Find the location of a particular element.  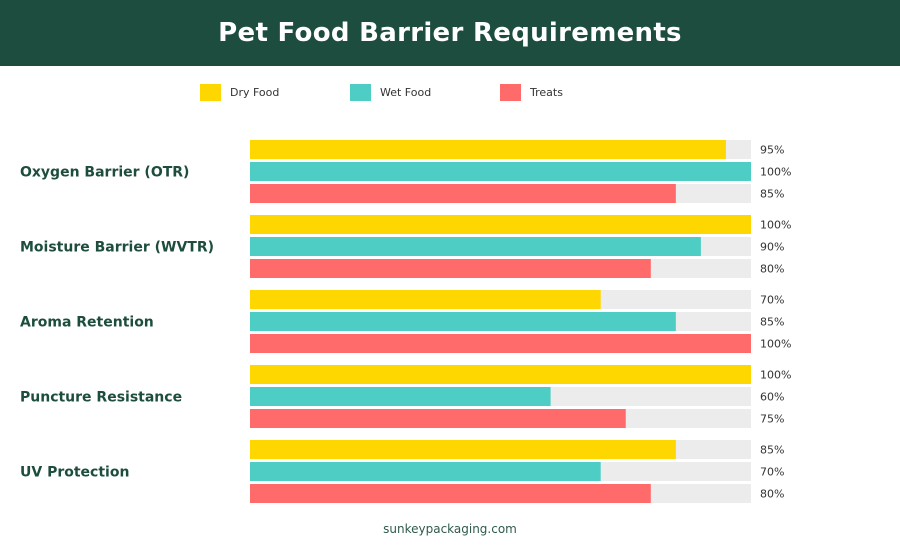

category-label-uv-protection: UV Protection is located at coordinates (74, 473).